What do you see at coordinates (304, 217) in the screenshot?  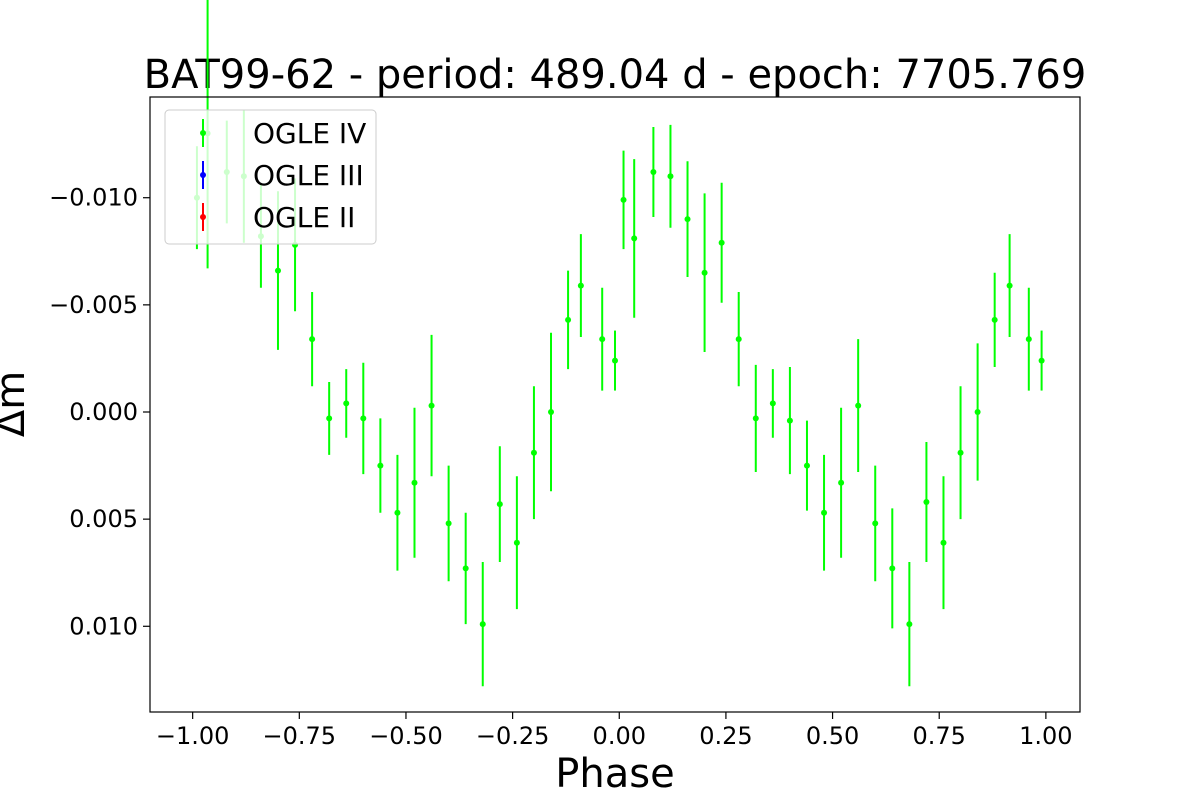 I see `legend-label: OGLE II` at bounding box center [304, 217].